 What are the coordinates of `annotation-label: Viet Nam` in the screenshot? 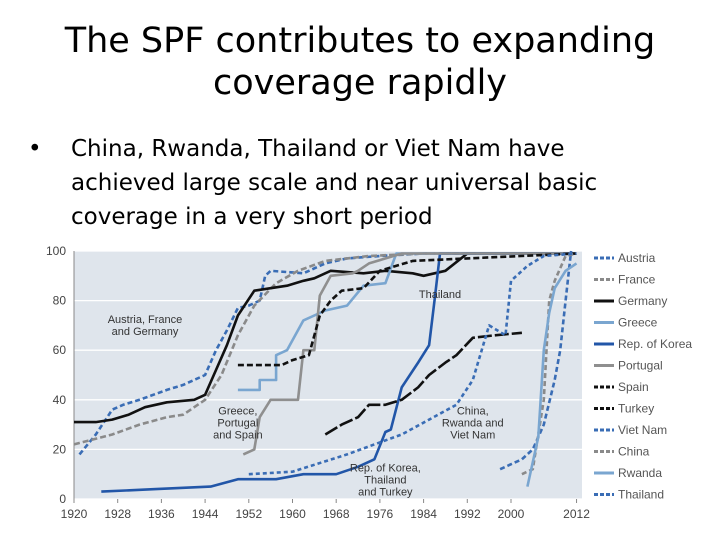 It's located at (472, 436).